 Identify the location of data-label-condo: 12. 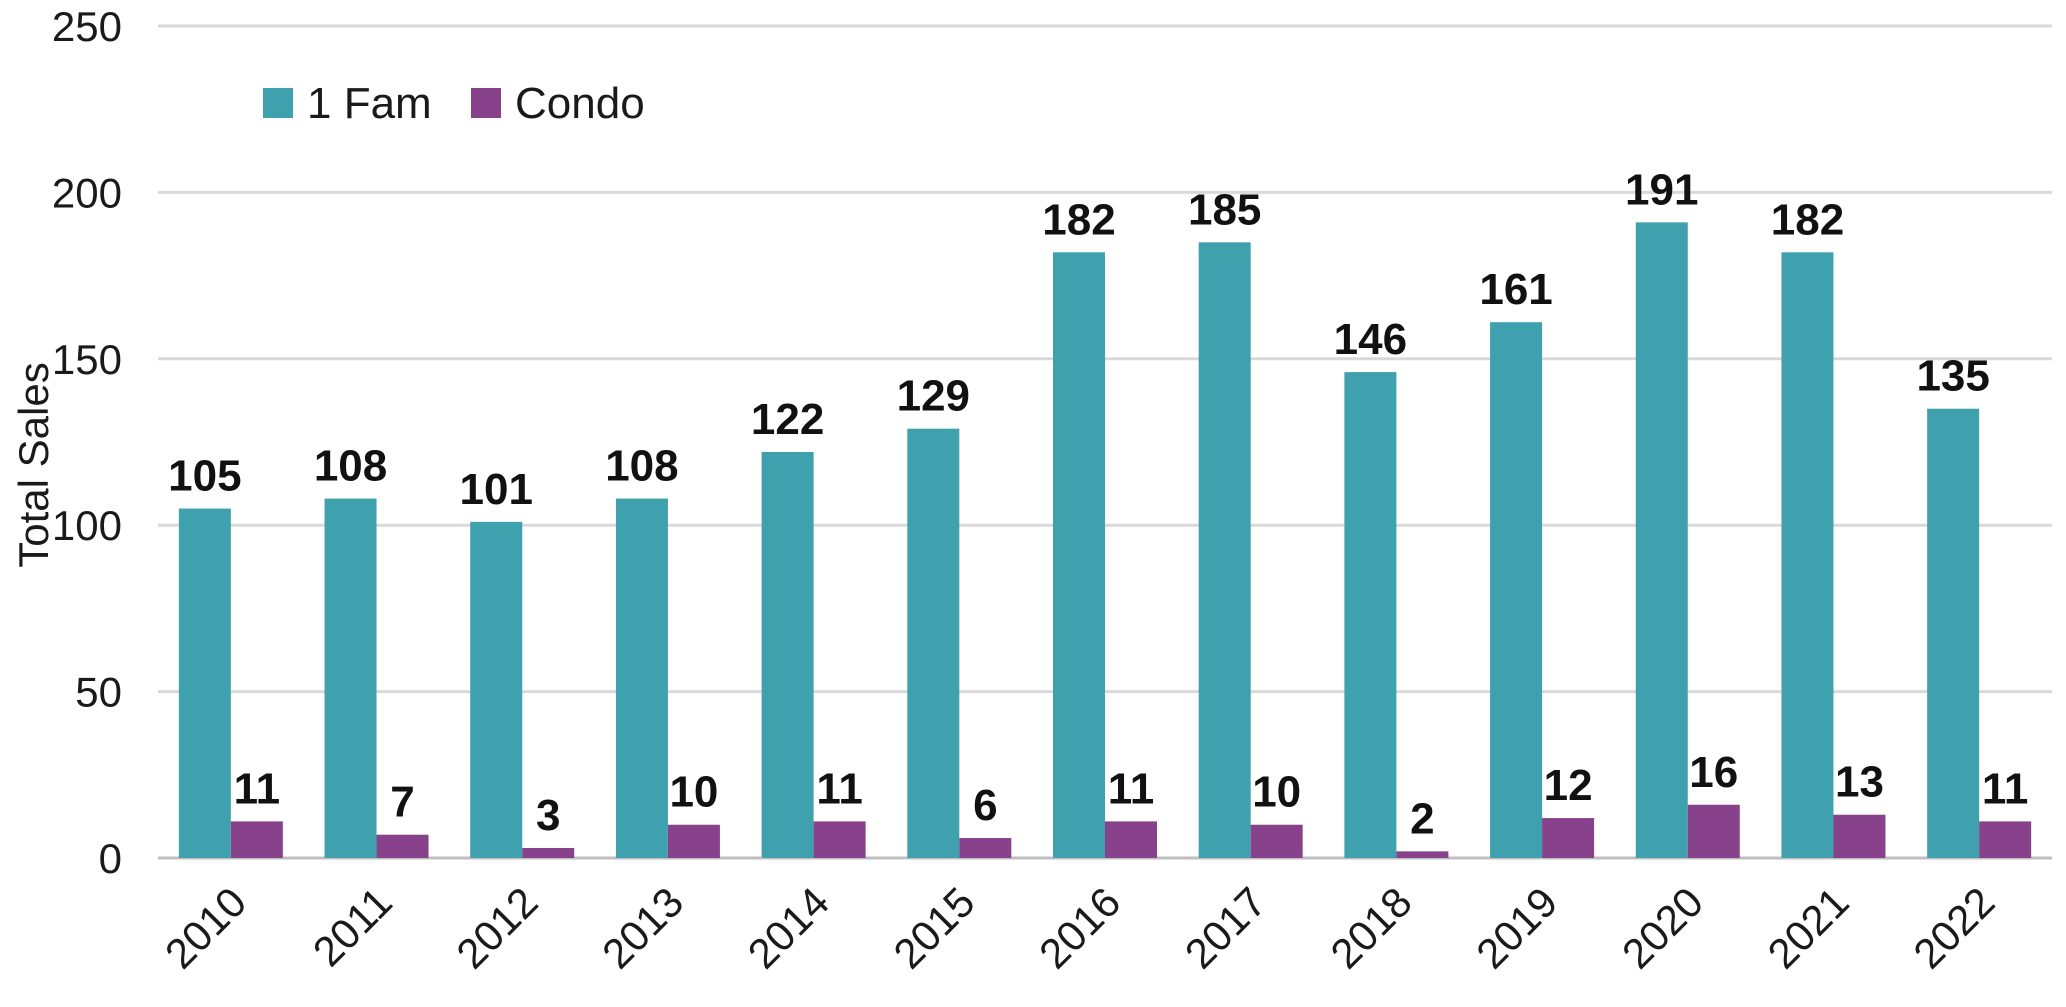
(1568, 785).